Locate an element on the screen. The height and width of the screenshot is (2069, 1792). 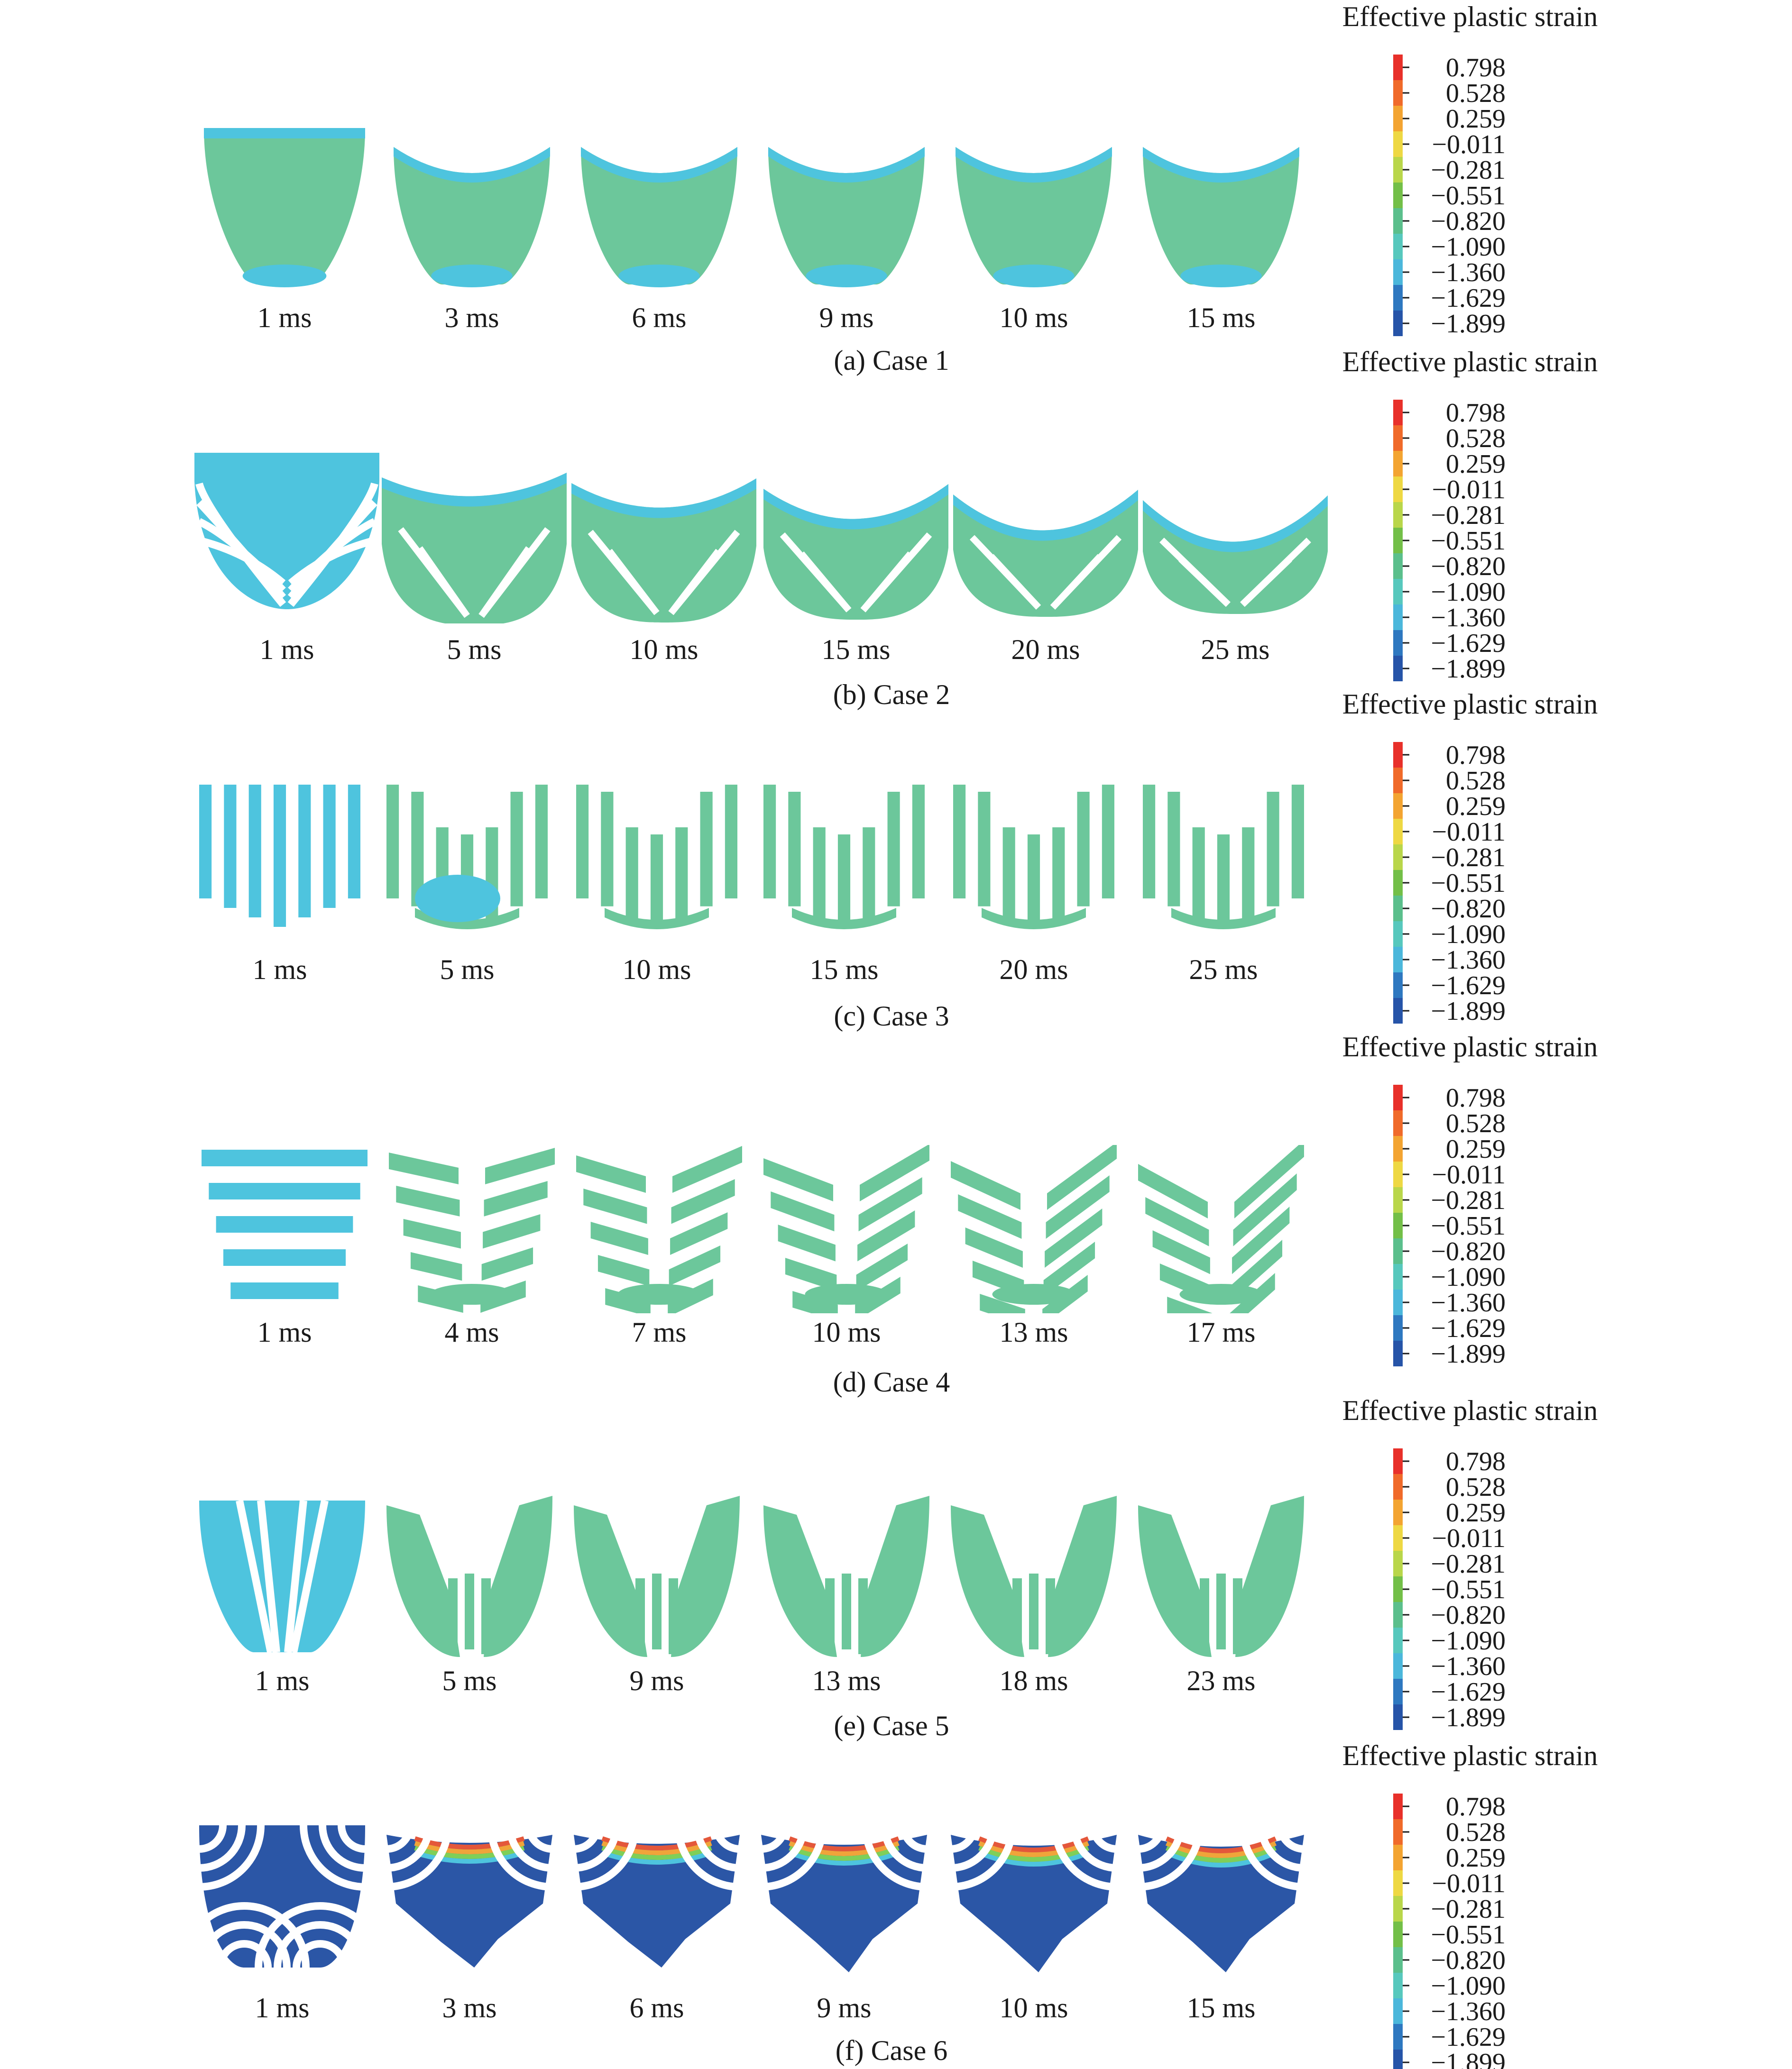
legend-value: −0.820 is located at coordinates (1468, 1615).